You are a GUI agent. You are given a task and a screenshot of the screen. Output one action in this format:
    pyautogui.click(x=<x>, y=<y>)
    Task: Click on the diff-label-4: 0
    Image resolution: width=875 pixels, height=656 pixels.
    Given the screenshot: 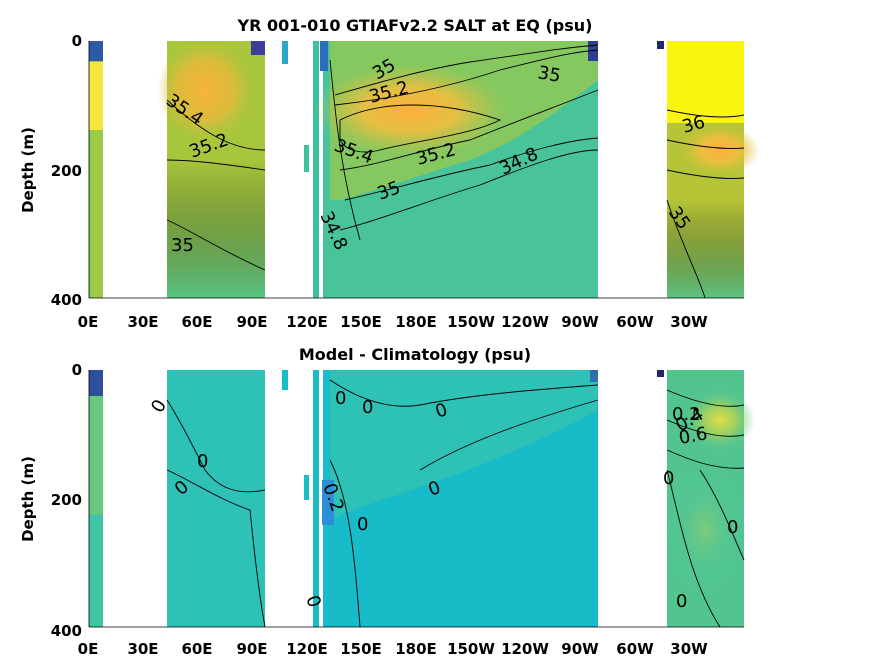 What is the action you would take?
    pyautogui.click(x=340, y=398)
    